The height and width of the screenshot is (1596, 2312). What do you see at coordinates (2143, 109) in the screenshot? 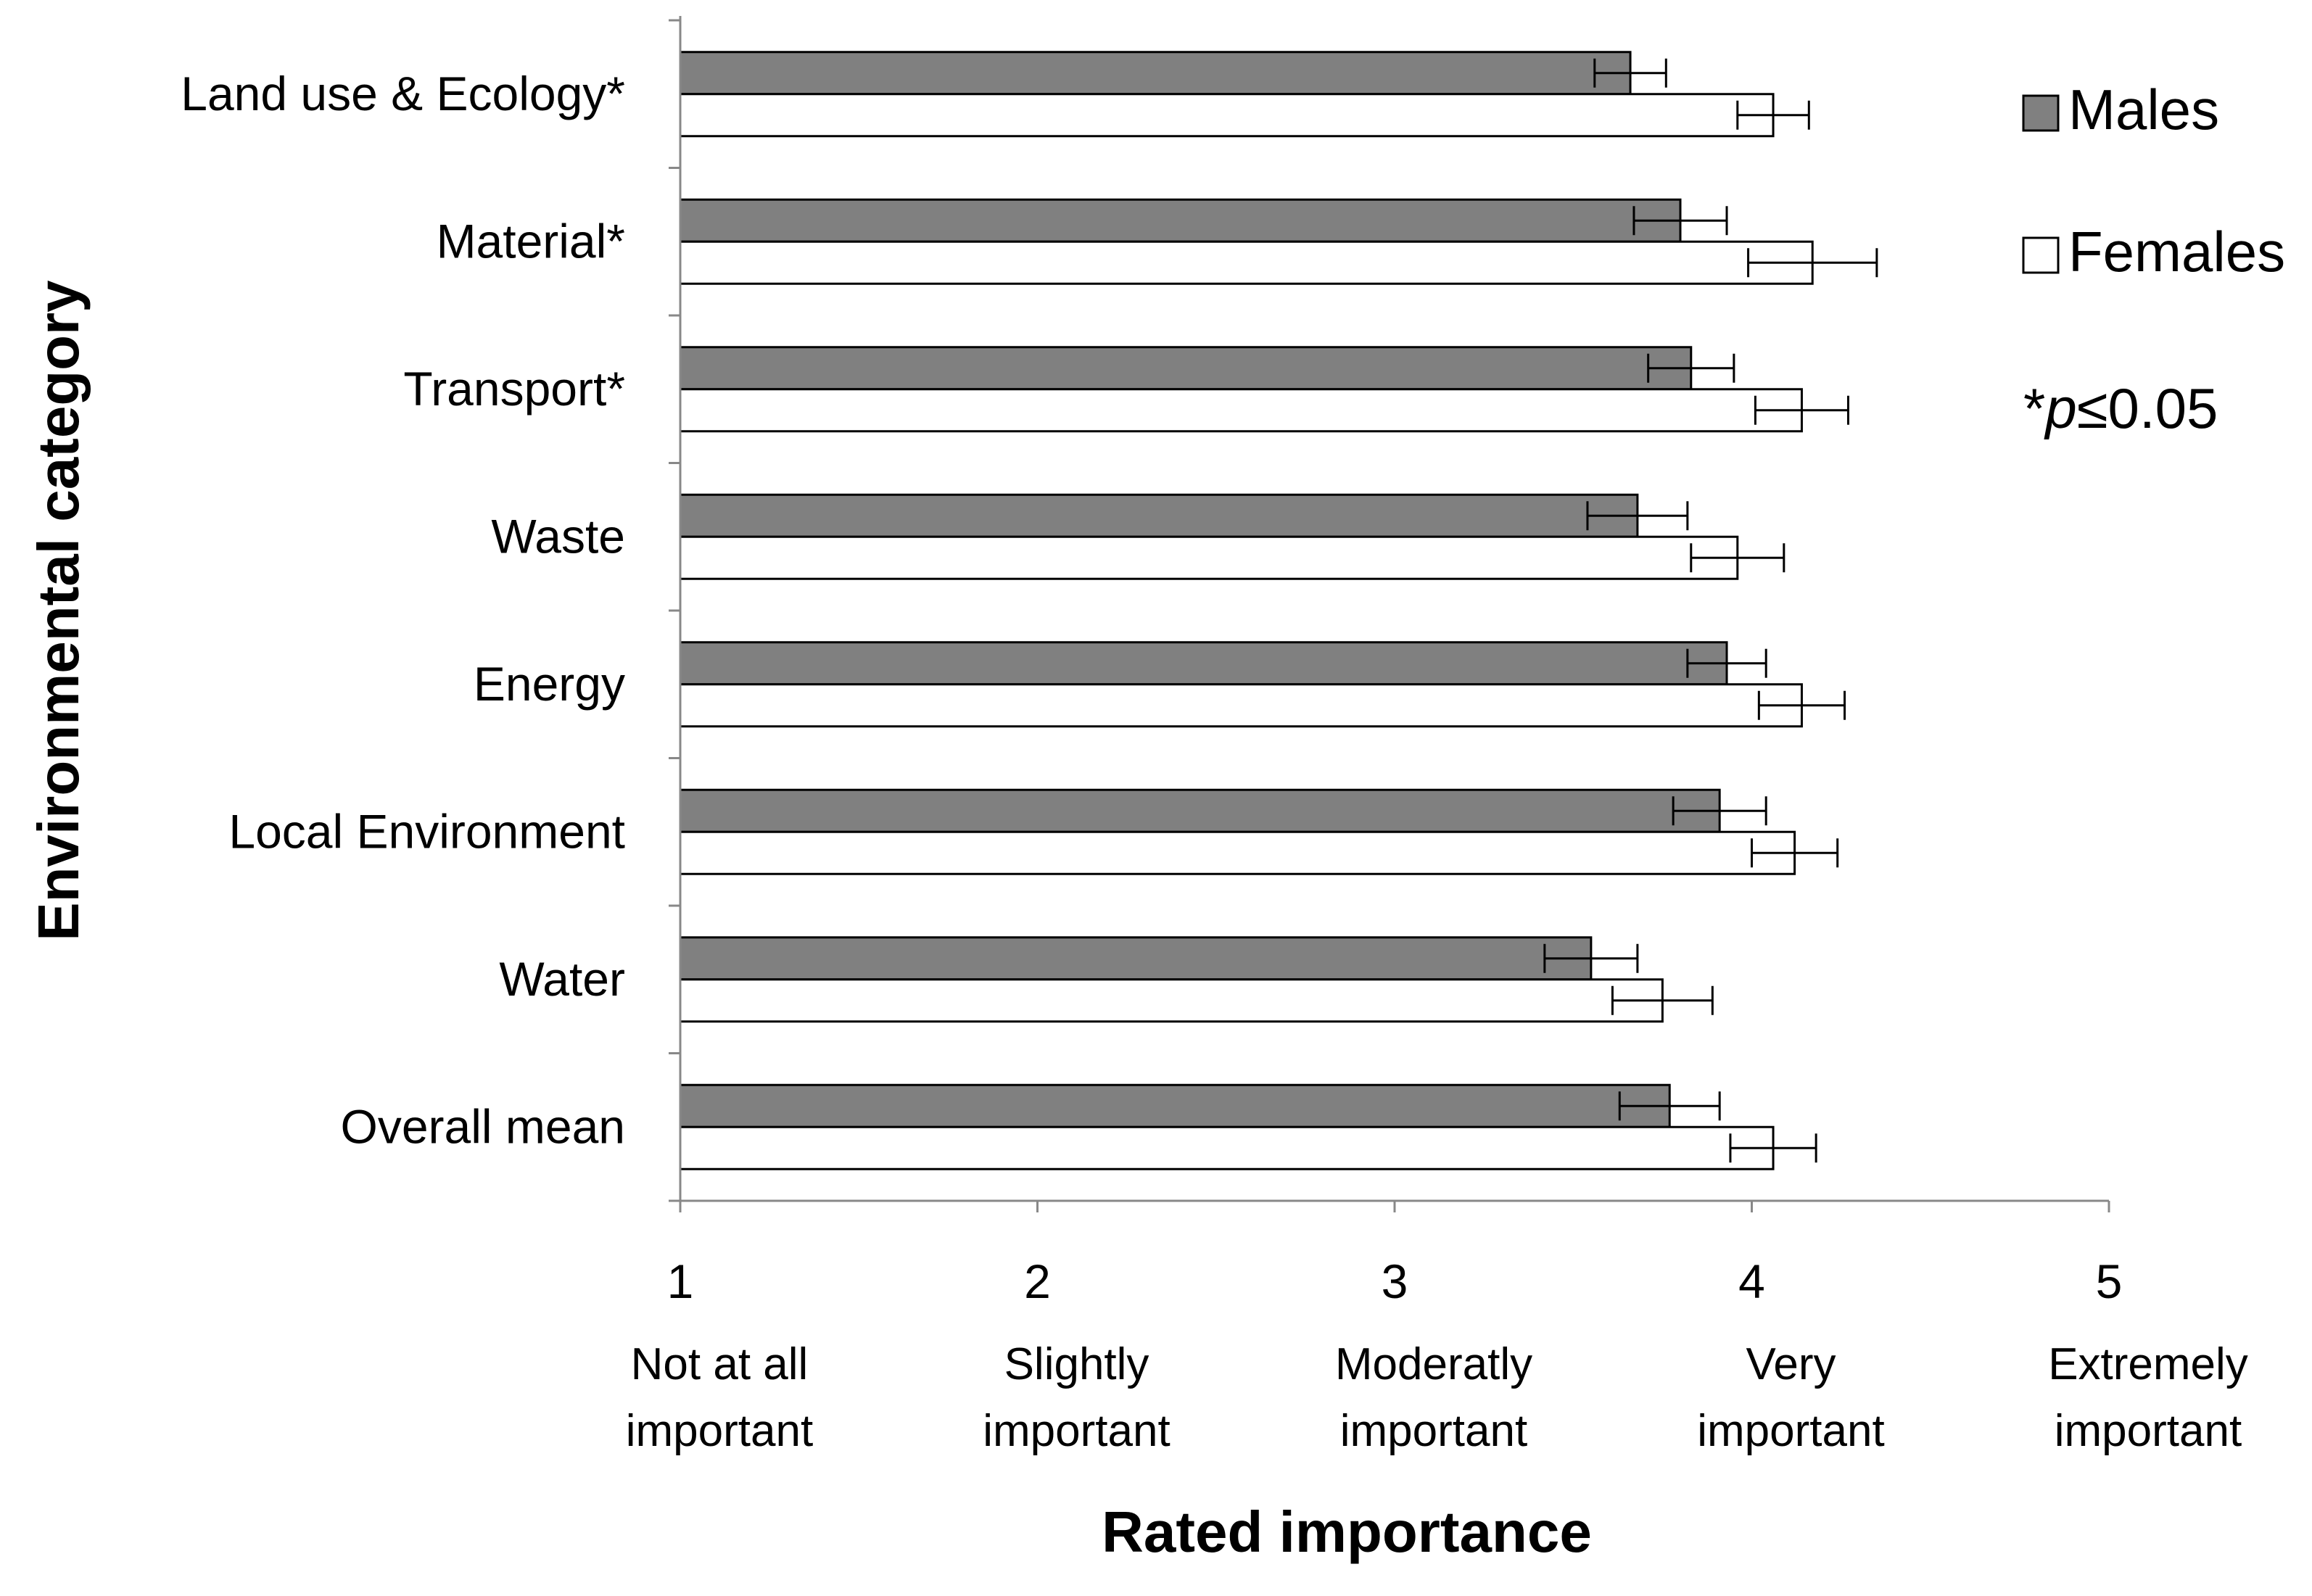
I see `legend-label-males: Males` at bounding box center [2143, 109].